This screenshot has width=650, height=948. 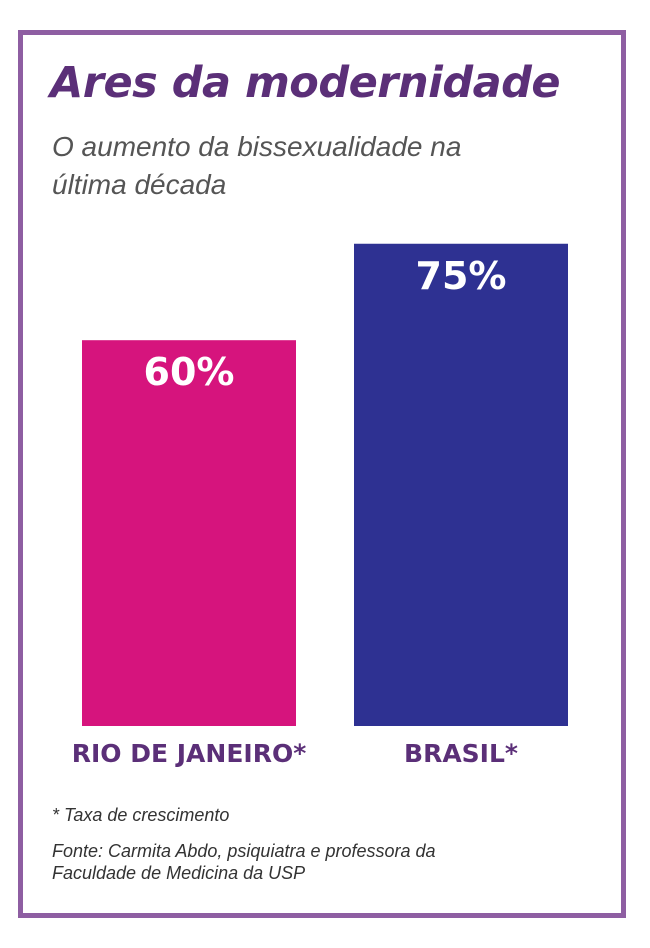 I want to click on chart-title: Ares da modernidade, so click(x=305, y=83).